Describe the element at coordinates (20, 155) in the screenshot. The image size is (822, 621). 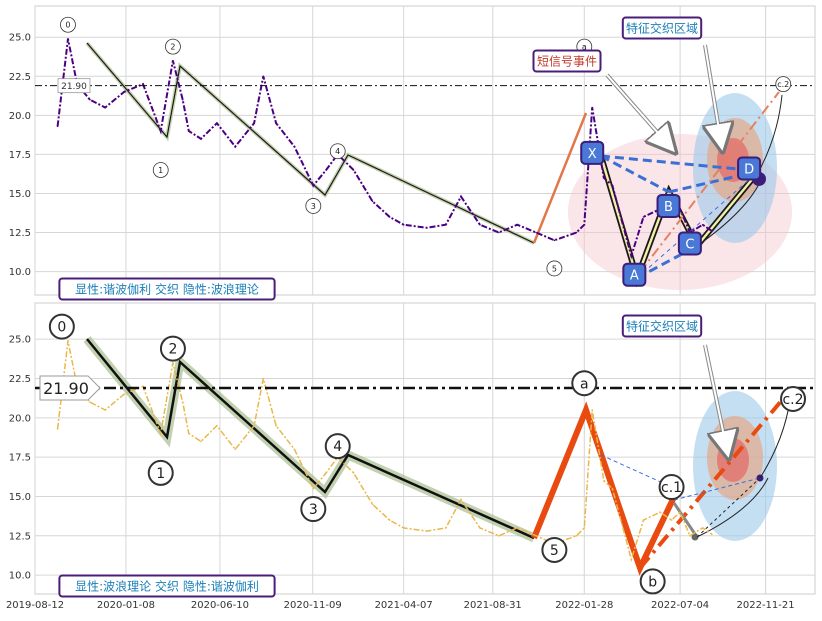
I see `y-tick-label: 17.5` at that location.